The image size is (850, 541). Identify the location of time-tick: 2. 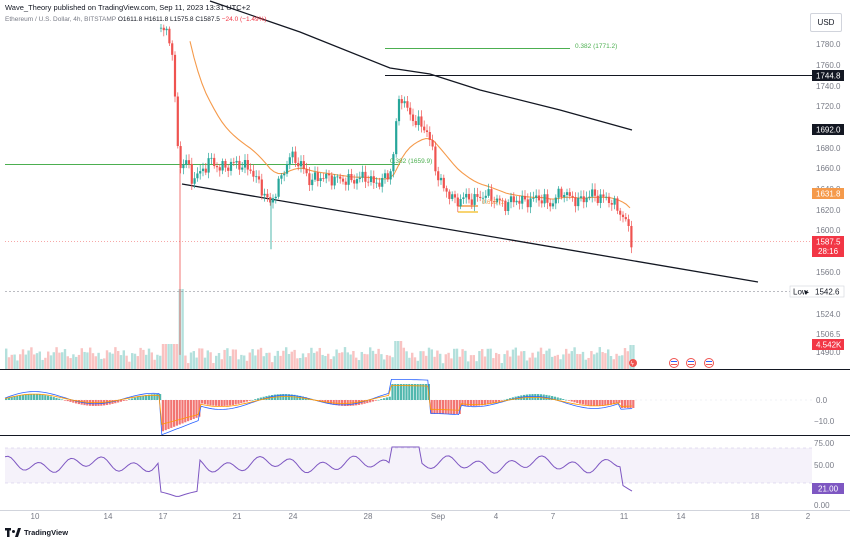
(808, 516).